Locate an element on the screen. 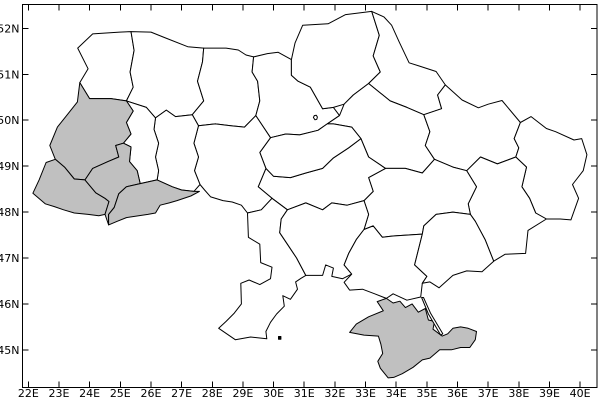  x-tick-label: 37E is located at coordinates (488, 393).